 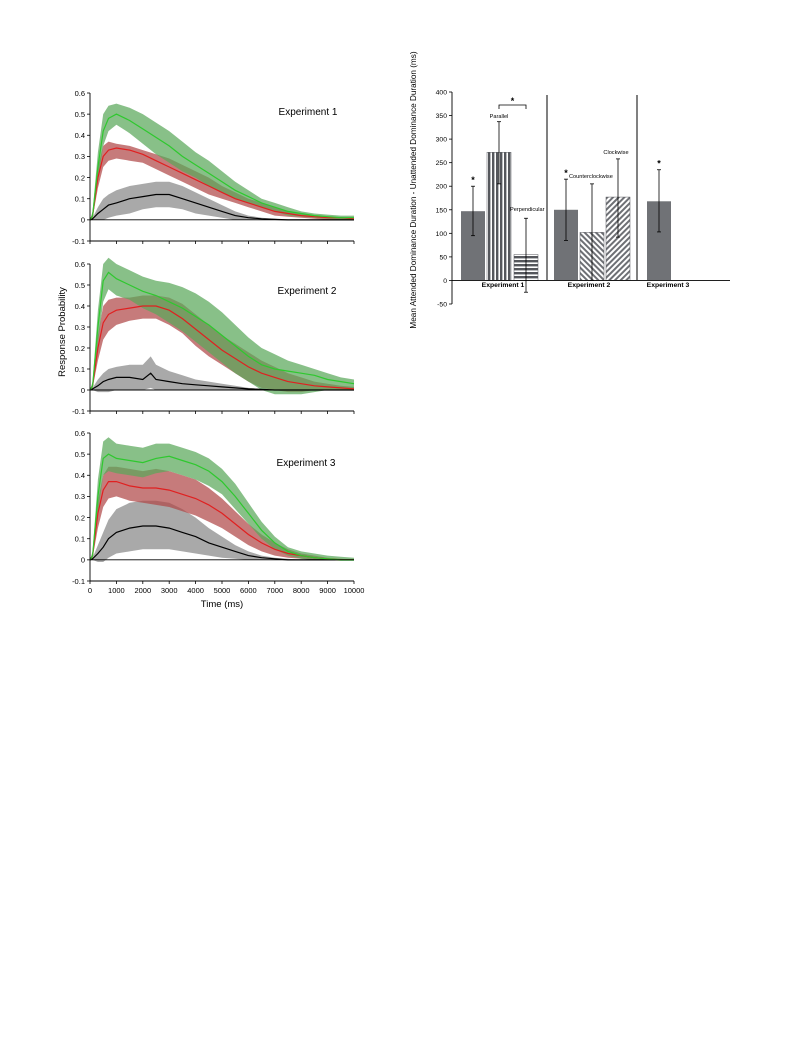 I want to click on bar-label: Parallel, so click(x=499, y=117).